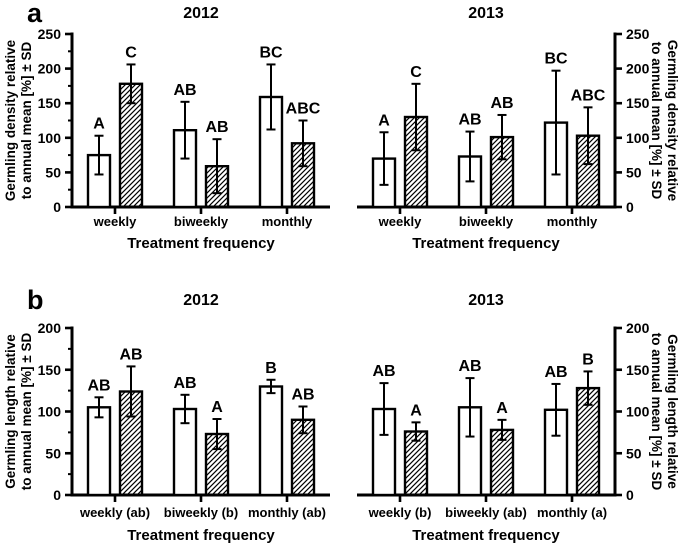  What do you see at coordinates (201, 512) in the screenshot?
I see `svg-text: biweekly (b)` at bounding box center [201, 512].